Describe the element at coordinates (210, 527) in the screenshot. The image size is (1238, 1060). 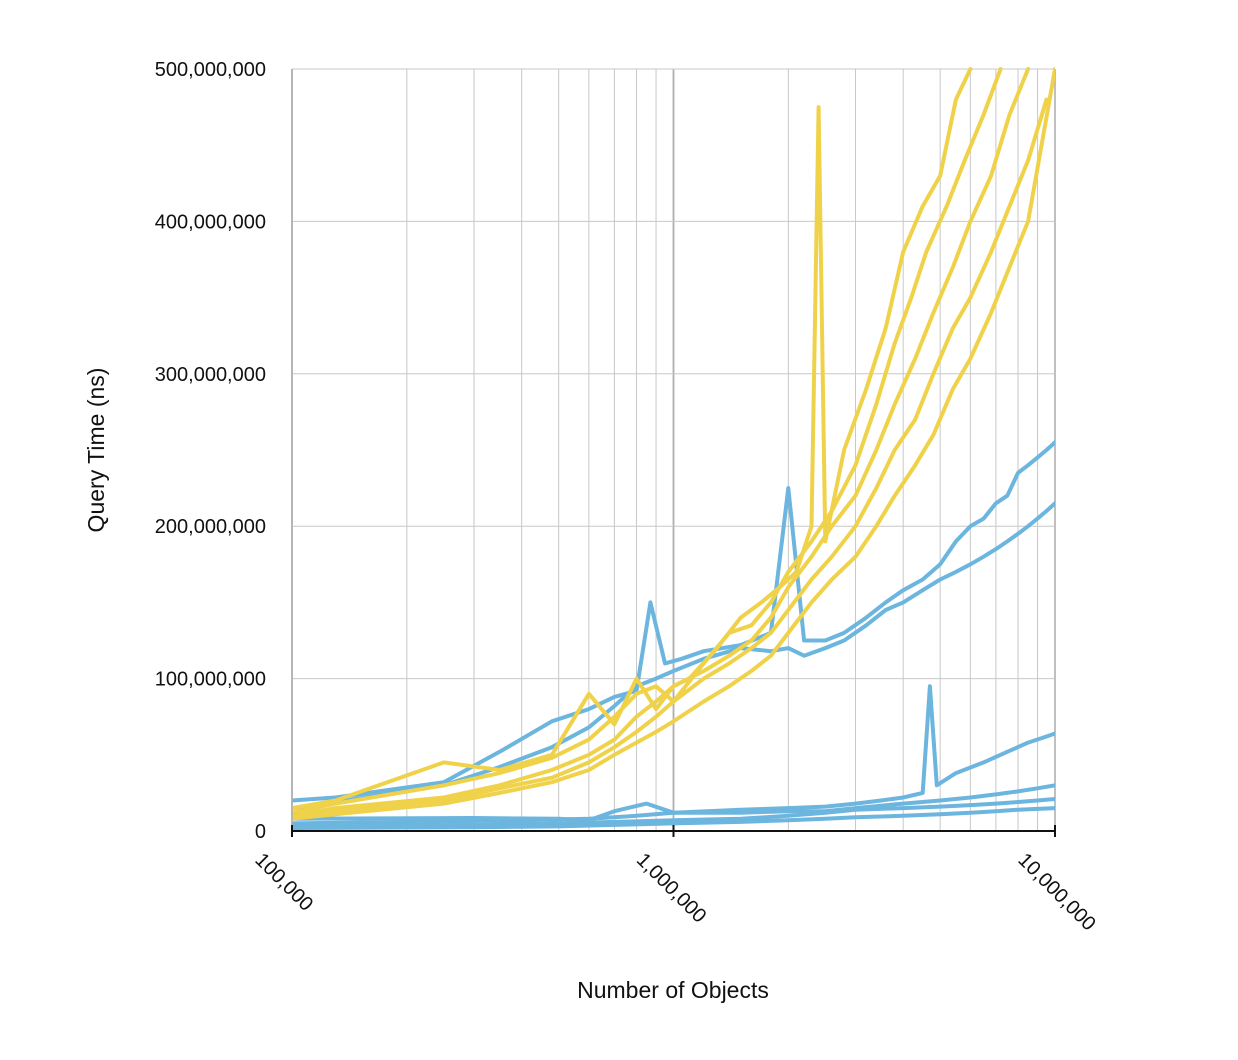
I see `y-tick-label: 200,000,000` at that location.